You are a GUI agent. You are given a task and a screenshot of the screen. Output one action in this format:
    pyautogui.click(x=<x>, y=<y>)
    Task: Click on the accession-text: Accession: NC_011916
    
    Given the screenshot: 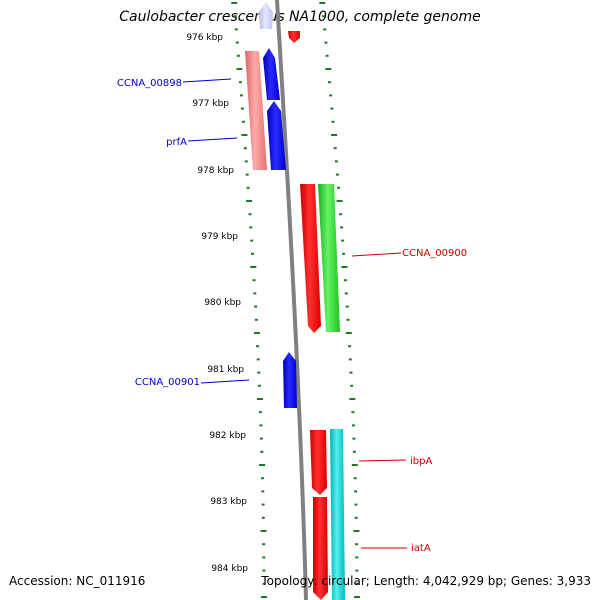 What is the action you would take?
    pyautogui.click(x=77, y=581)
    